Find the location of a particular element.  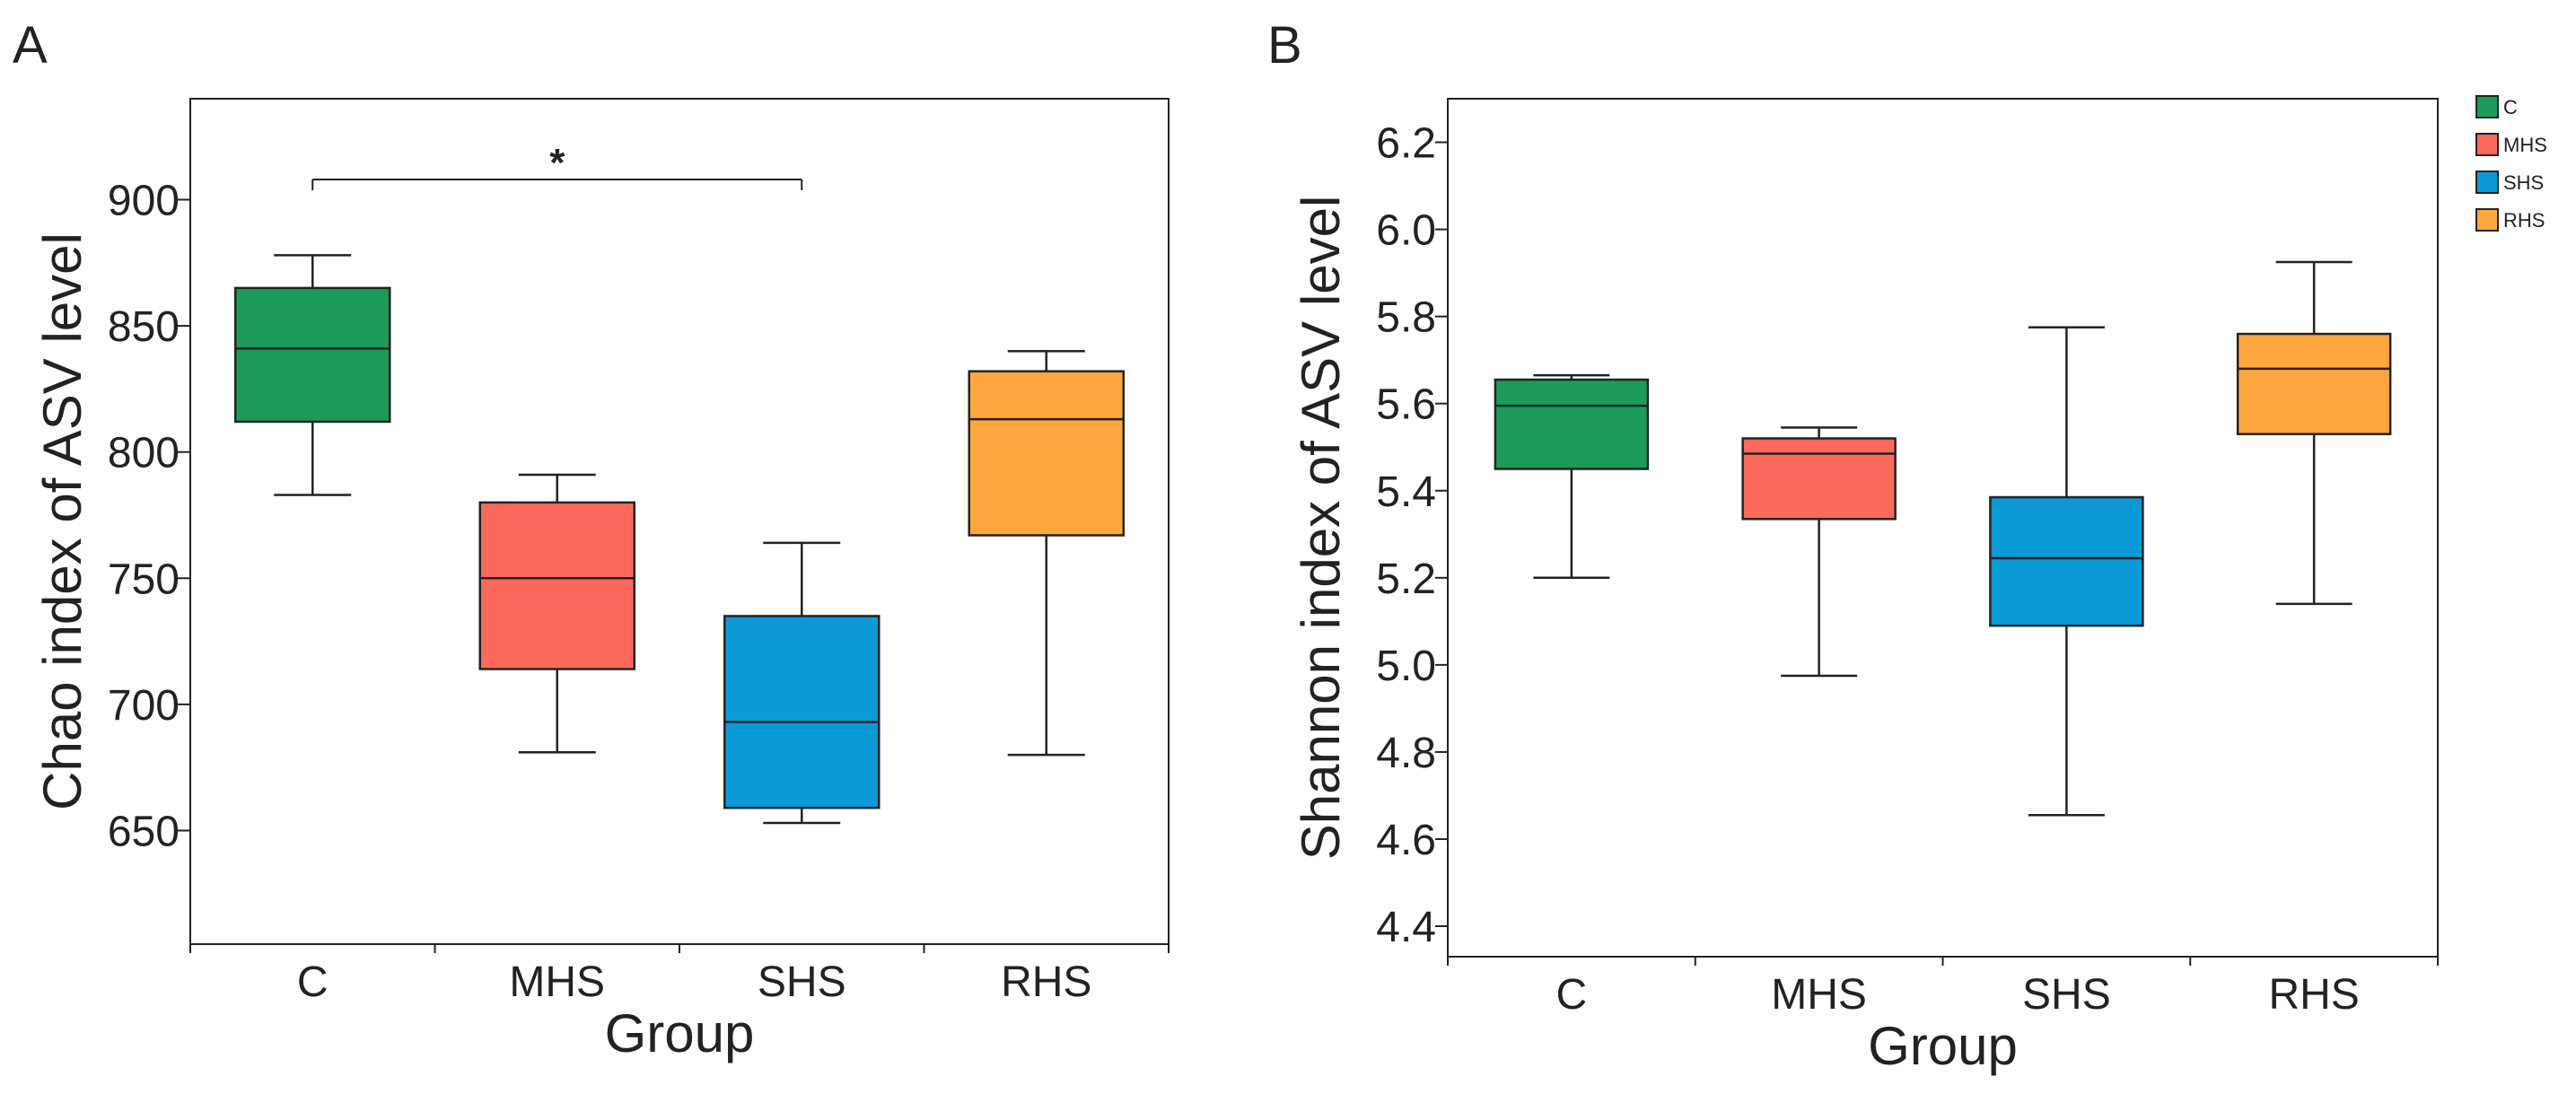

panel-a-x-tick-label-rhs: RHS is located at coordinates (1046, 982).